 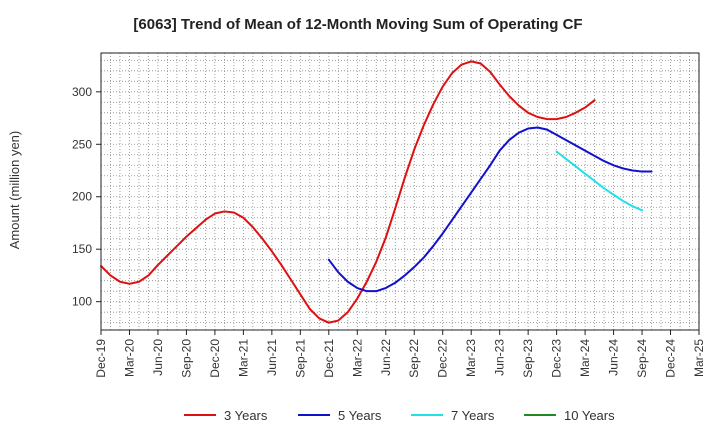 I want to click on x-tick-label: Mar-24, so click(x=585, y=358).